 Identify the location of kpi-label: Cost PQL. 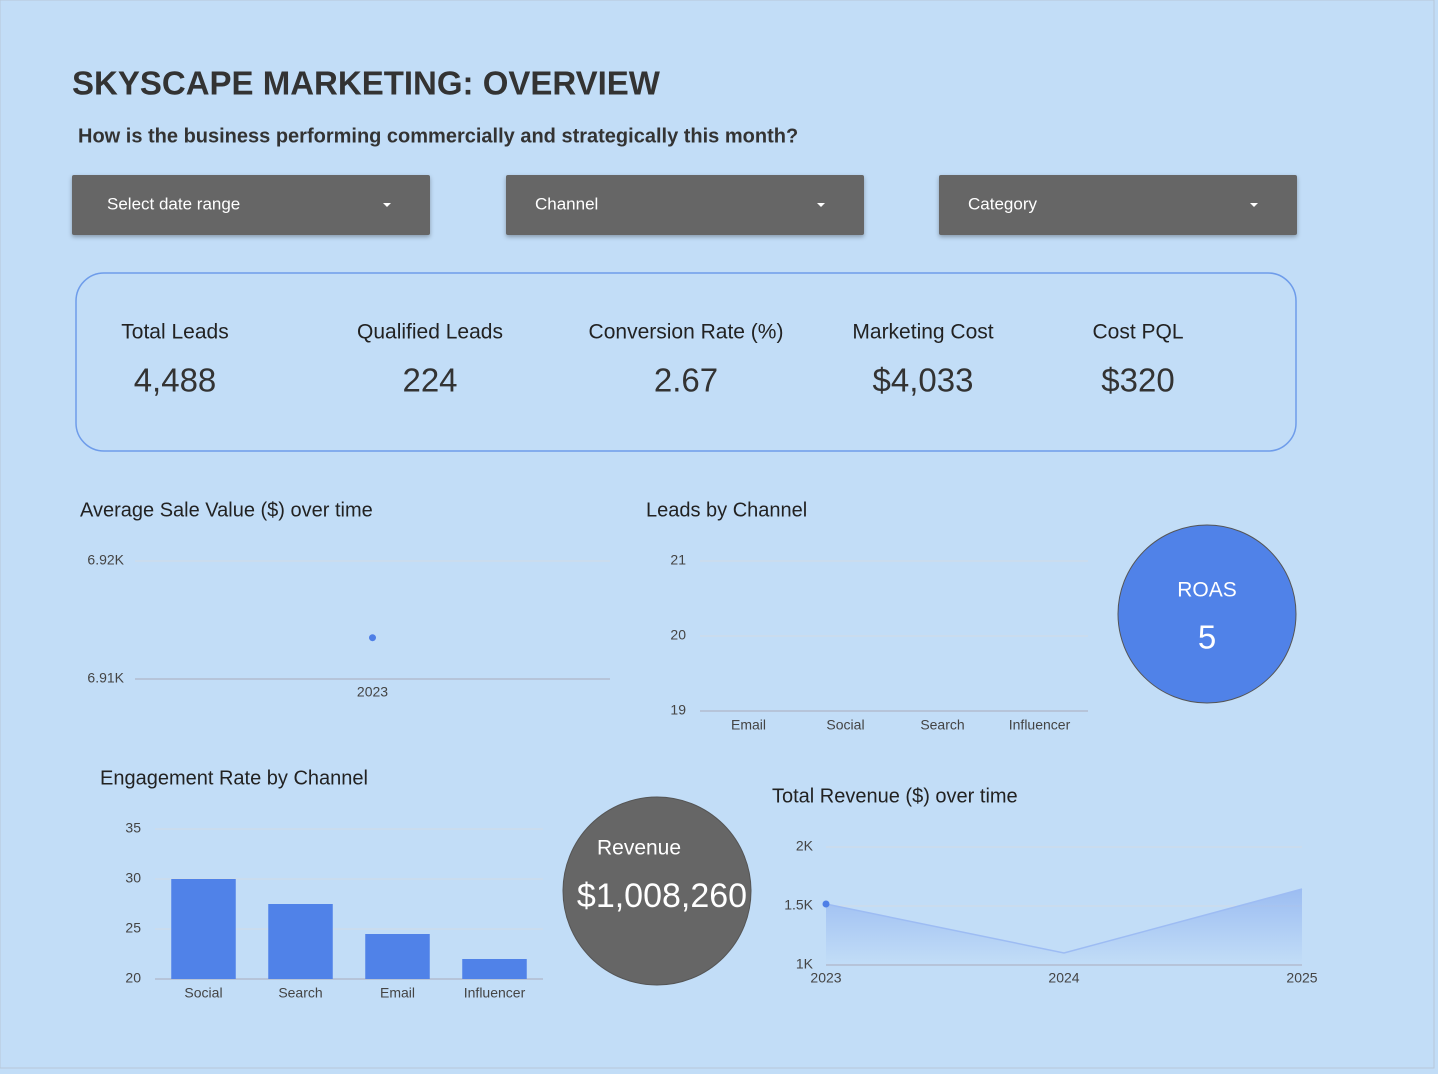
(1137, 332).